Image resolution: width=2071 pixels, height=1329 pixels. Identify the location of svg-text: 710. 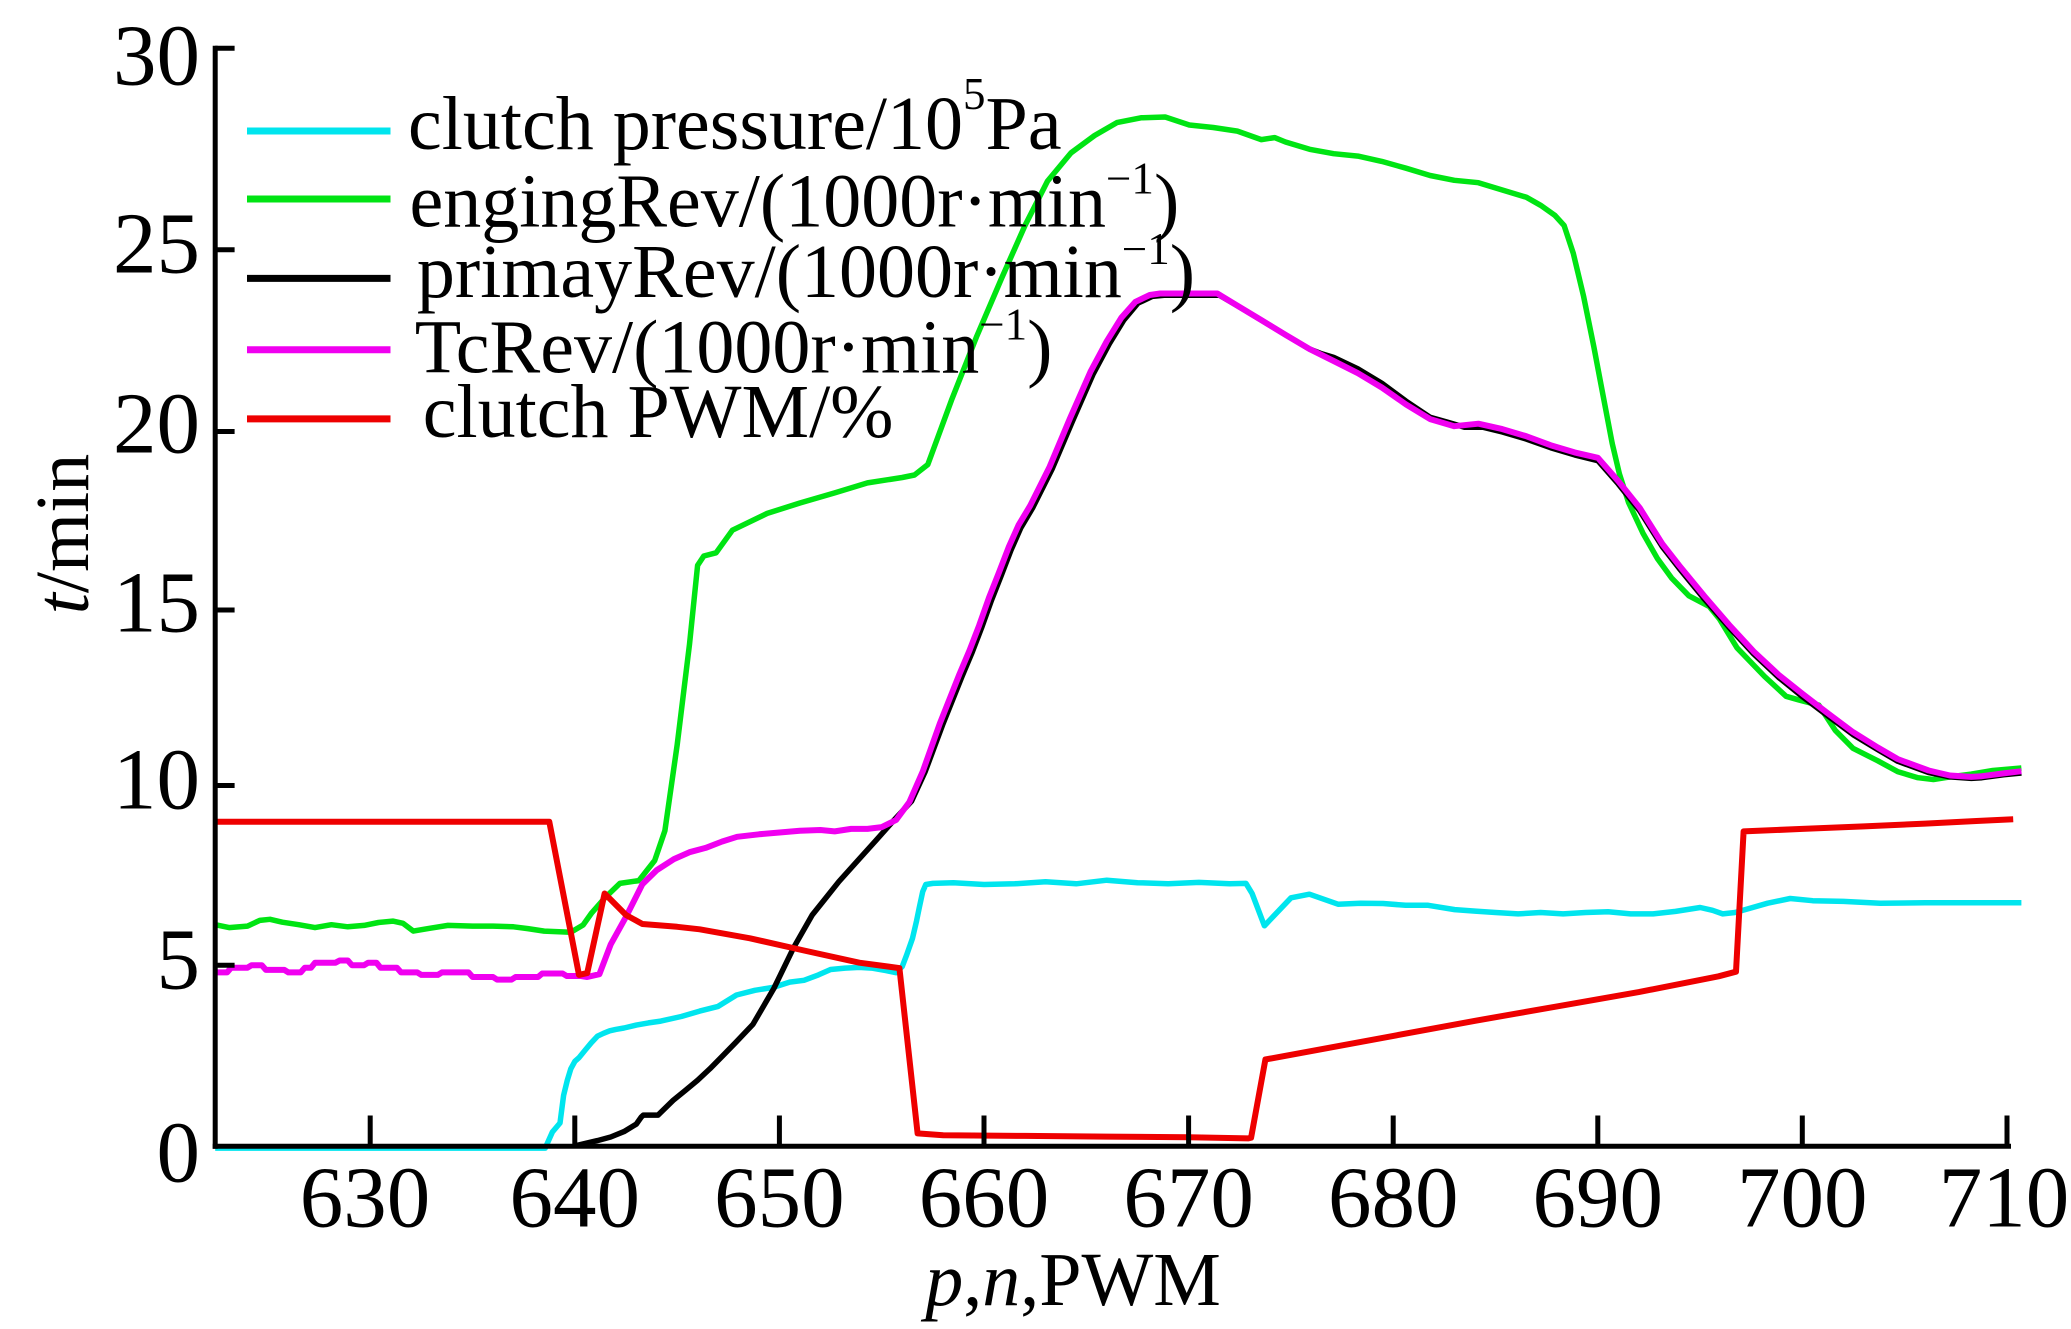
(2004, 1196).